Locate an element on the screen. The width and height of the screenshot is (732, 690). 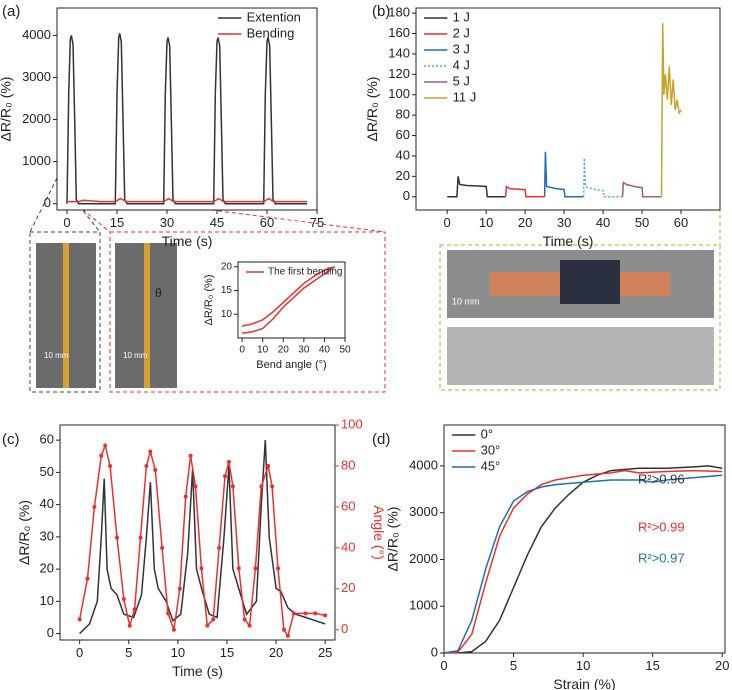
plot-area is located at coordinates (584, 539).